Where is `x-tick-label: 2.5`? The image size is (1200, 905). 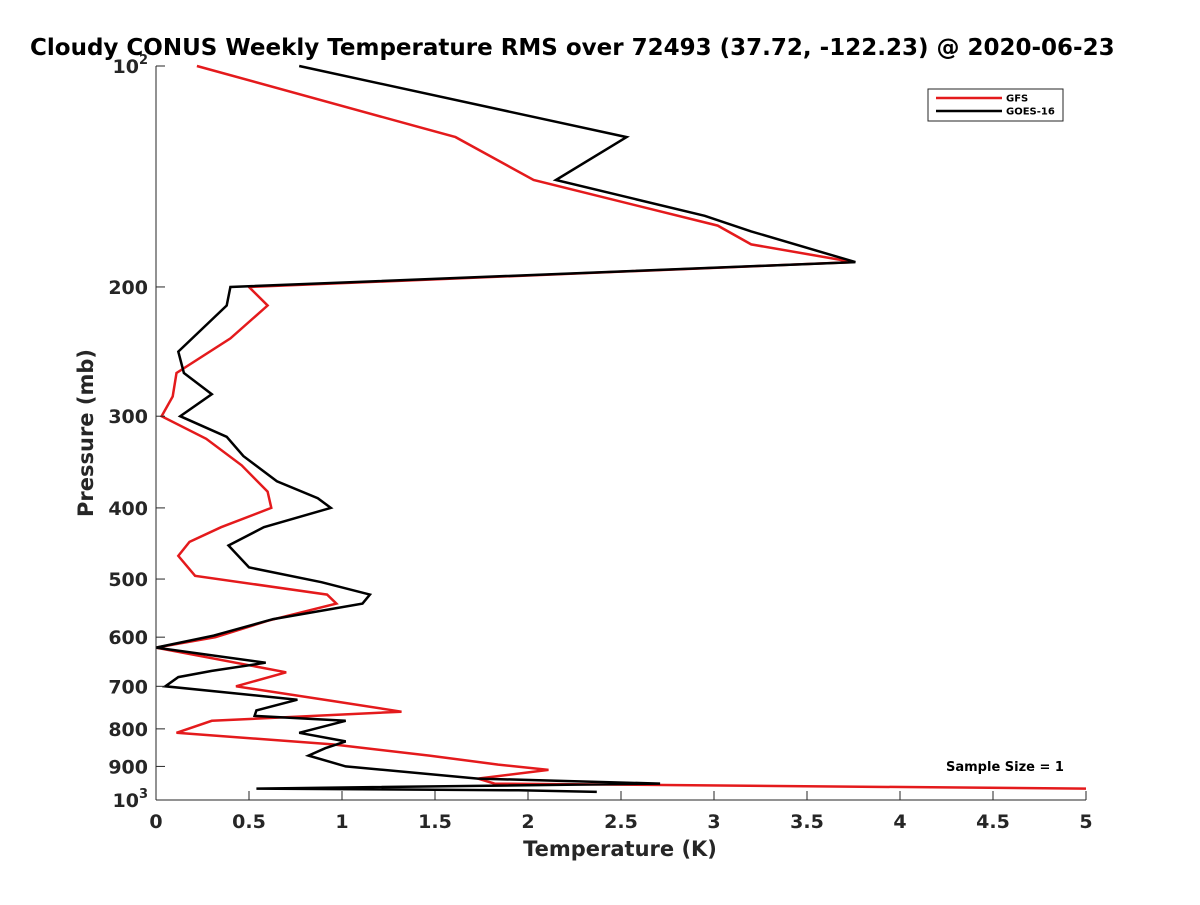 x-tick-label: 2.5 is located at coordinates (621, 822).